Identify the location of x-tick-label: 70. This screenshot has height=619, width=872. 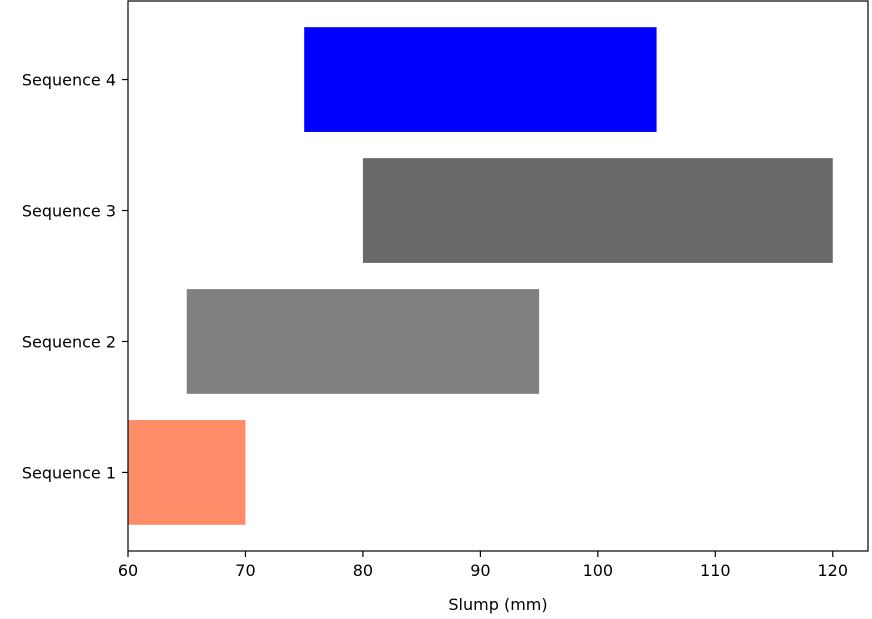
(245, 570).